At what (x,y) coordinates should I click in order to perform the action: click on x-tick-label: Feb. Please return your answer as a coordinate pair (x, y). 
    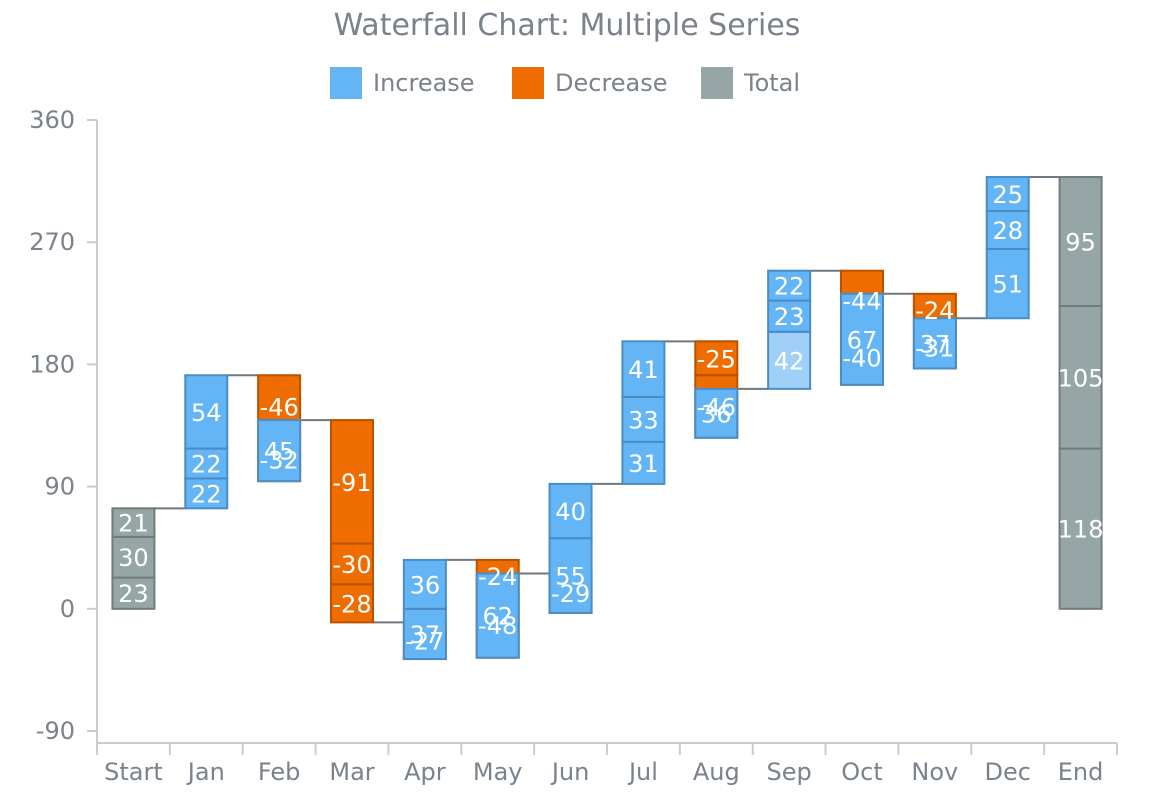
    Looking at the image, I should click on (279, 772).